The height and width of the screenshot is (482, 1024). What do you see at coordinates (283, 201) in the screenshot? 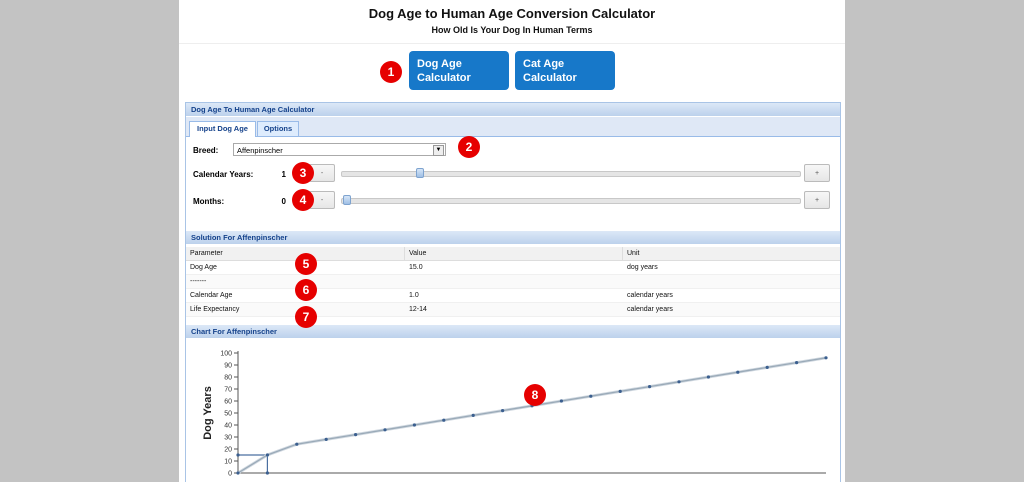
I see `months-value: 0` at bounding box center [283, 201].